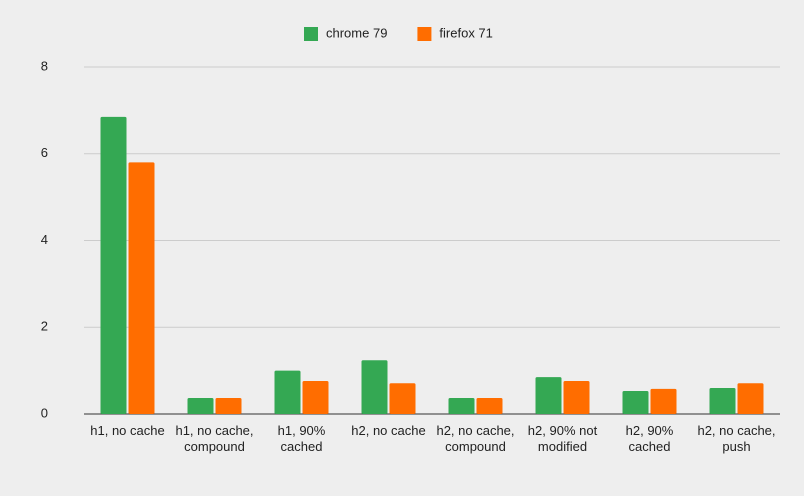 This screenshot has height=496, width=804. I want to click on x-tick-label: h2, 90% not modified, so click(562, 438).